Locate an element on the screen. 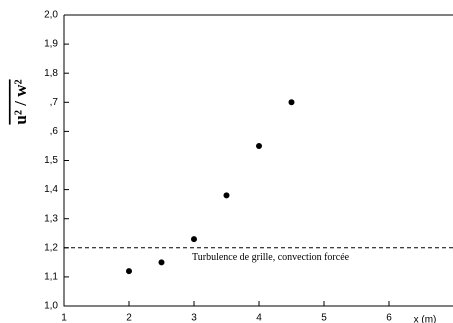 The height and width of the screenshot is (323, 453). x-tick-label: 2 is located at coordinates (129, 318).